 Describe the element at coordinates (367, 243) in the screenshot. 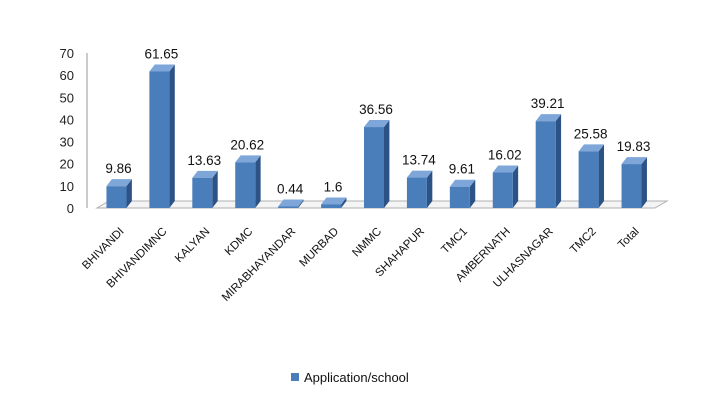

I see `category-label: NMMC` at that location.